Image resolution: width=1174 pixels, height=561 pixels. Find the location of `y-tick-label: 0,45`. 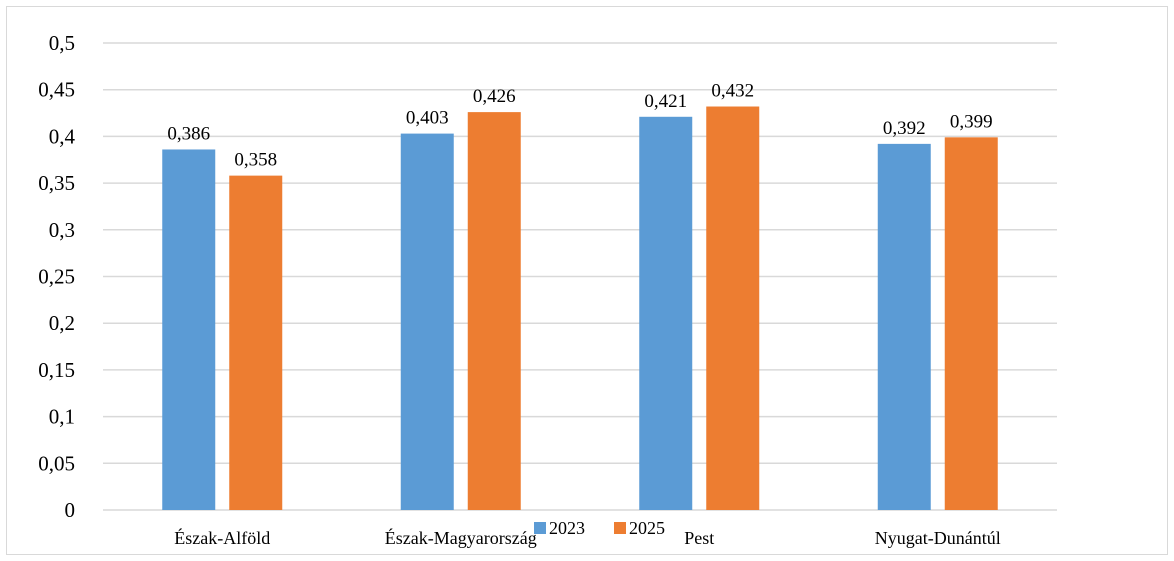

y-tick-label: 0,45 is located at coordinates (56, 90).